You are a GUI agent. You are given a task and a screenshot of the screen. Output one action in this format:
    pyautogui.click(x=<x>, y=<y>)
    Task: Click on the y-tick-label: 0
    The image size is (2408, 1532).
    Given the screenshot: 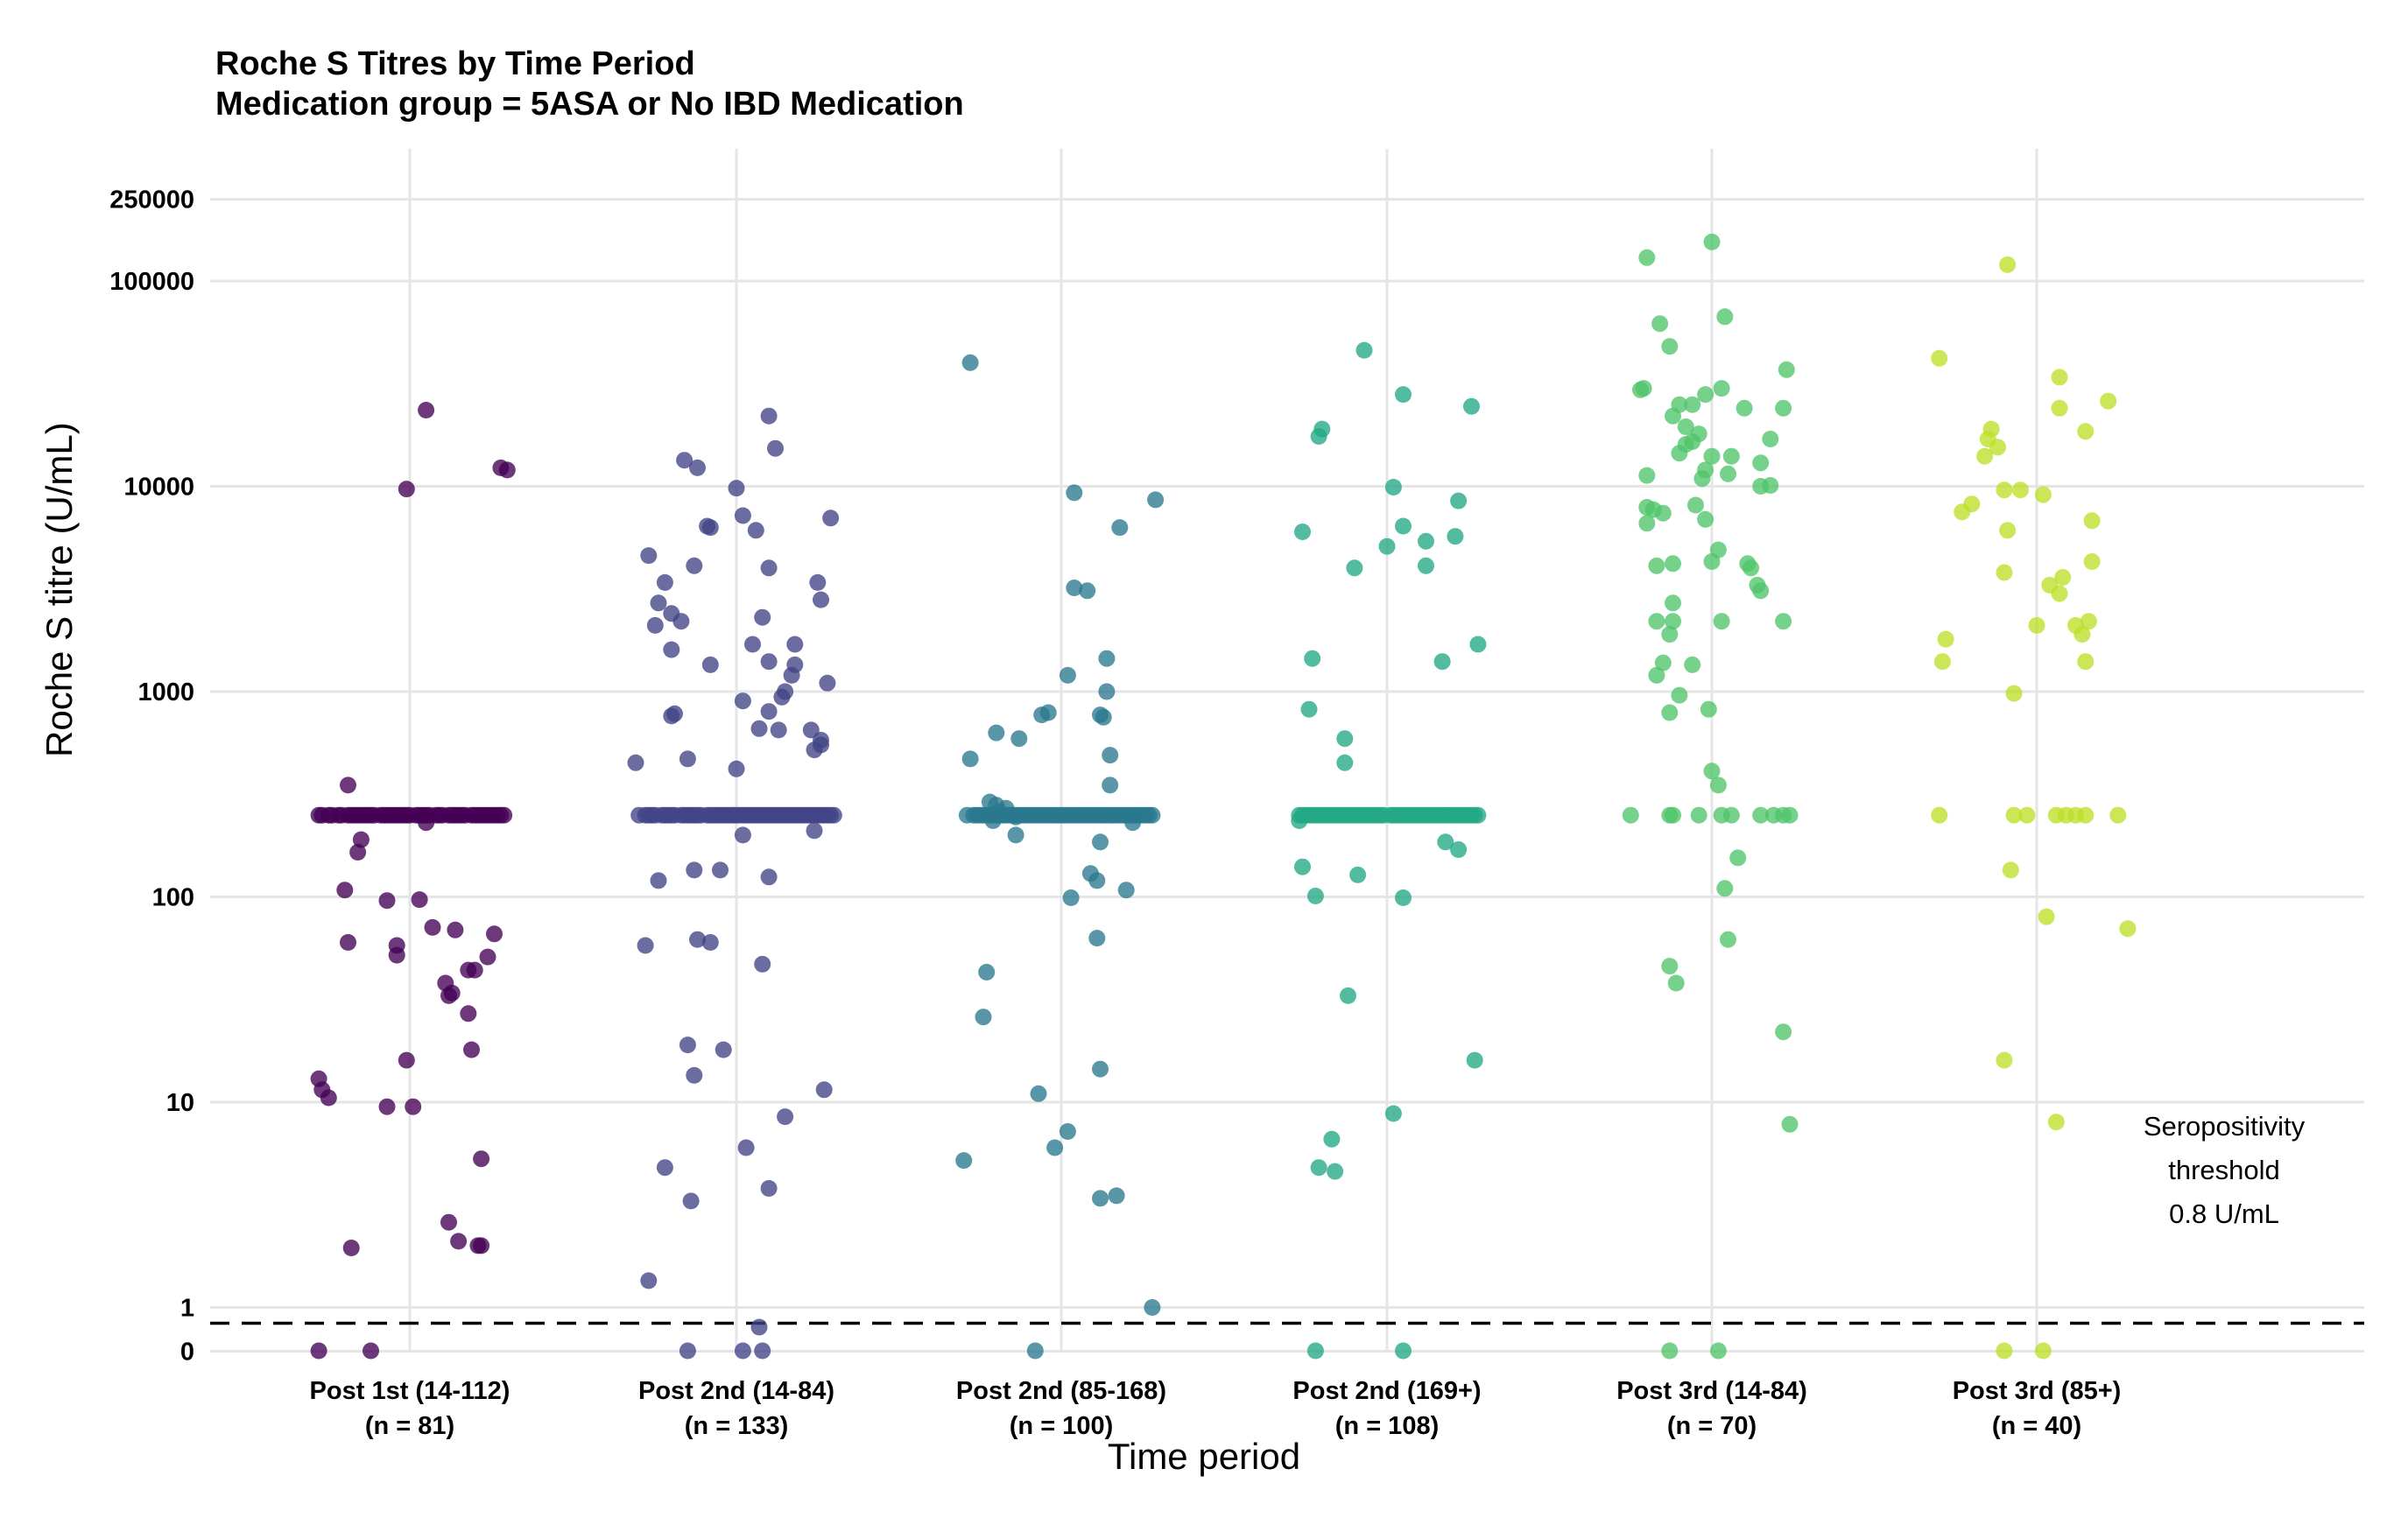 What is the action you would take?
    pyautogui.click(x=187, y=1353)
    